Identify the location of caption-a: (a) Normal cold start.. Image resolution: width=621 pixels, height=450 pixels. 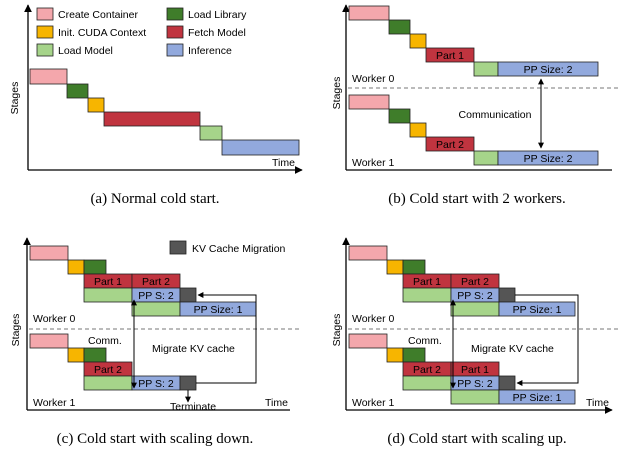
(154, 199).